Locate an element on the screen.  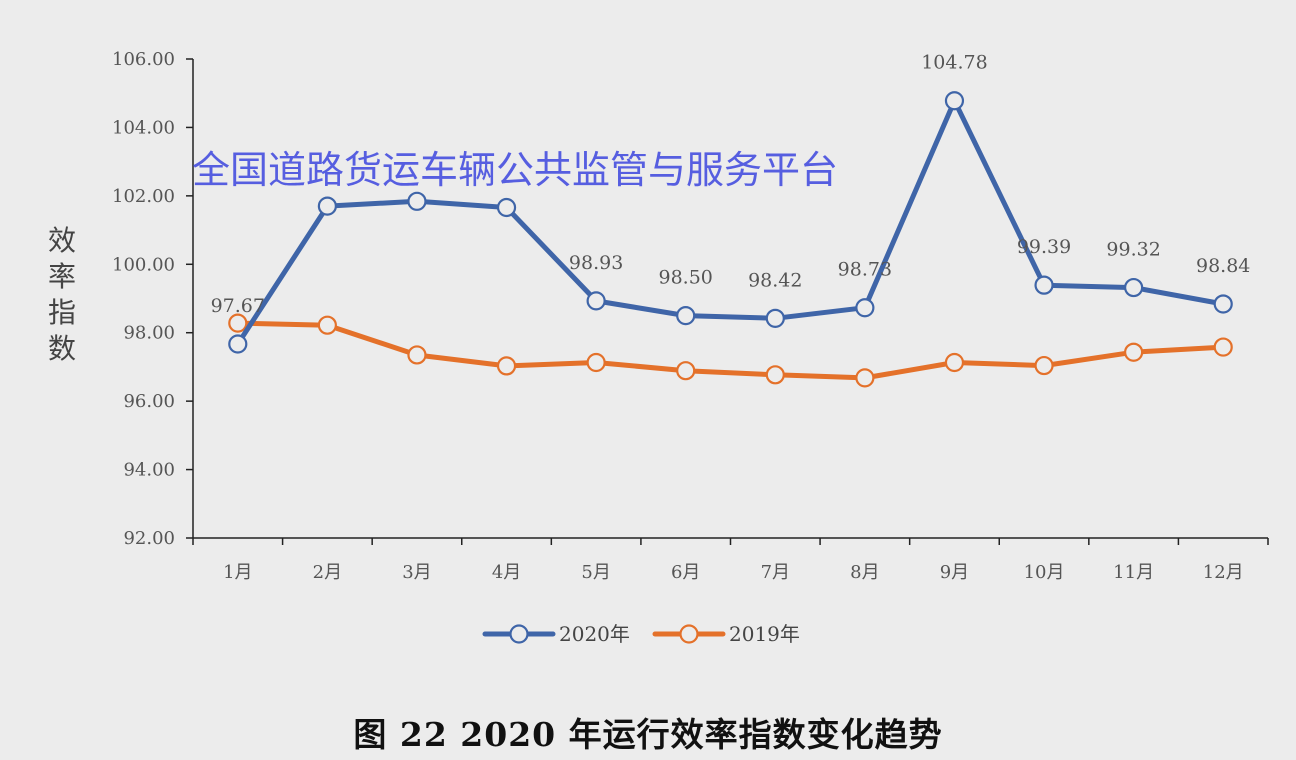
chart-legend: 2020年 2019年 is located at coordinates (641, 634).